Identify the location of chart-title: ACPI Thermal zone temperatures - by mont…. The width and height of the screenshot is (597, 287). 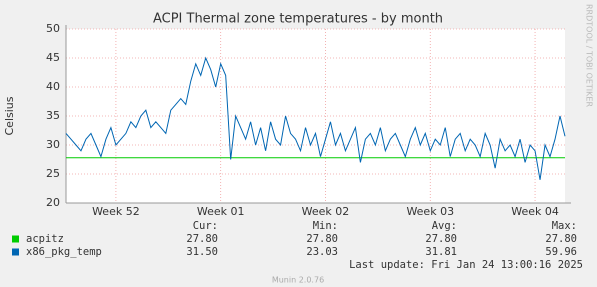
(298, 19).